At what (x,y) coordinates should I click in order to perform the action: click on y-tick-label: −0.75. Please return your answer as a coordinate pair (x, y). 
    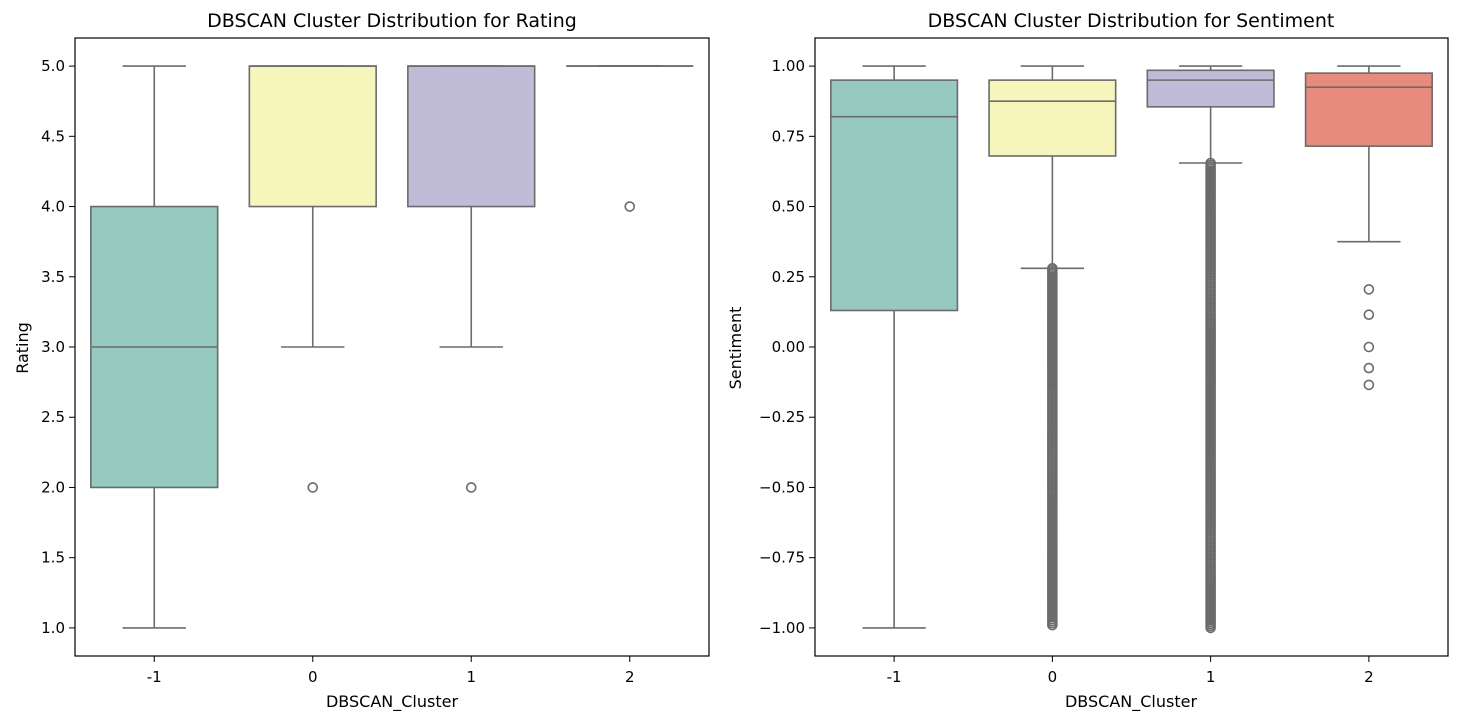
    Looking at the image, I should click on (782, 558).